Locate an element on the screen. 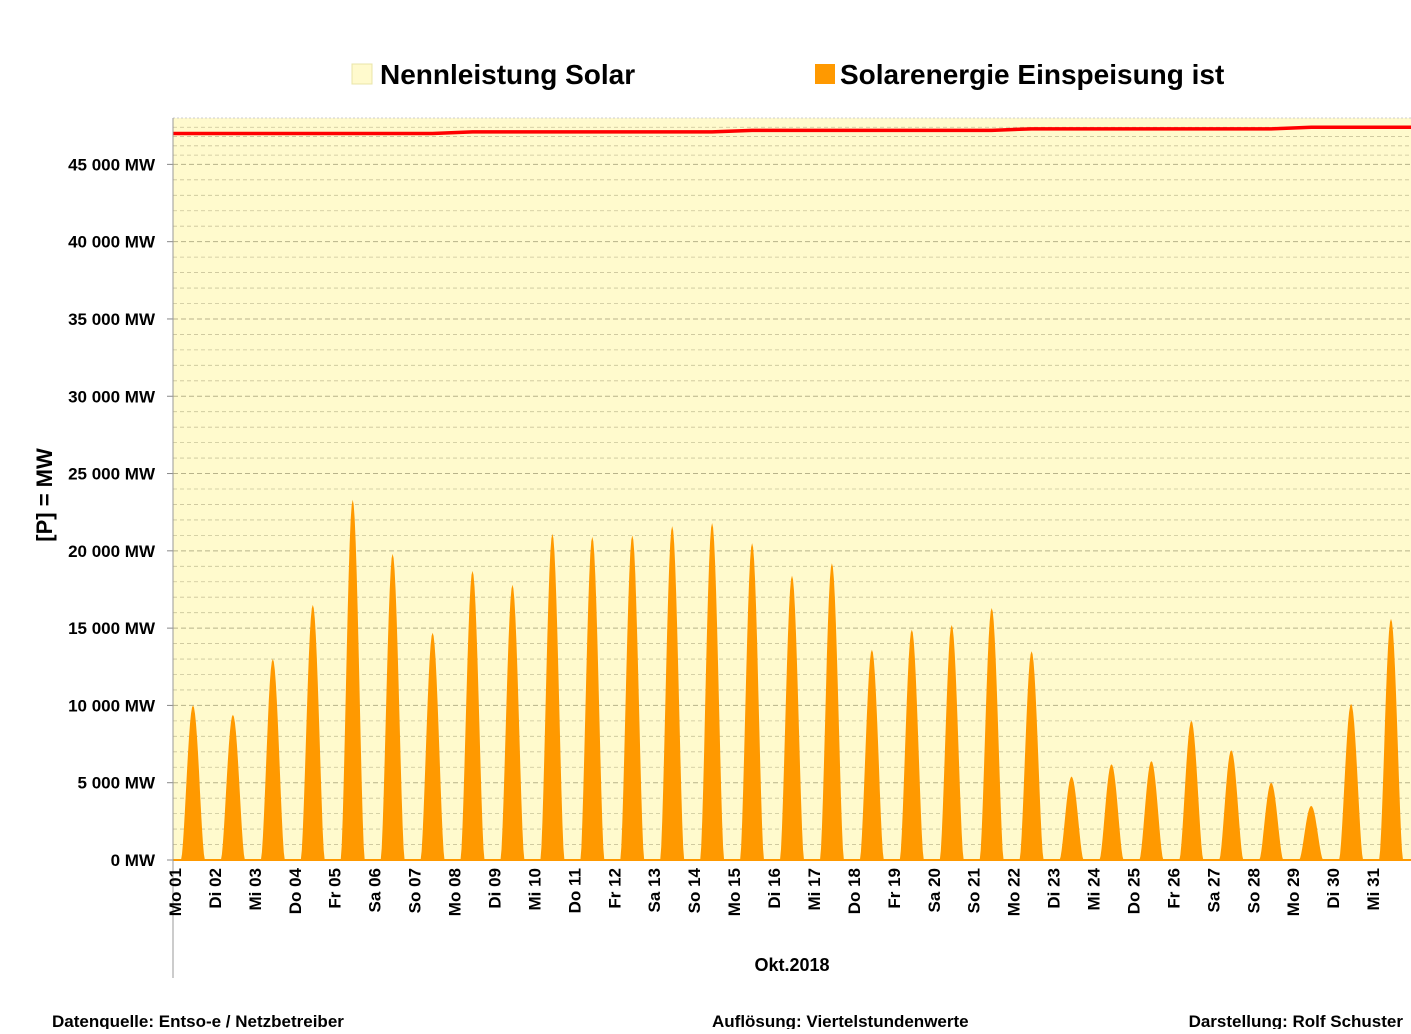 This screenshot has height=1034, width=1411. x-tick-label: Do 25 is located at coordinates (1133, 891).